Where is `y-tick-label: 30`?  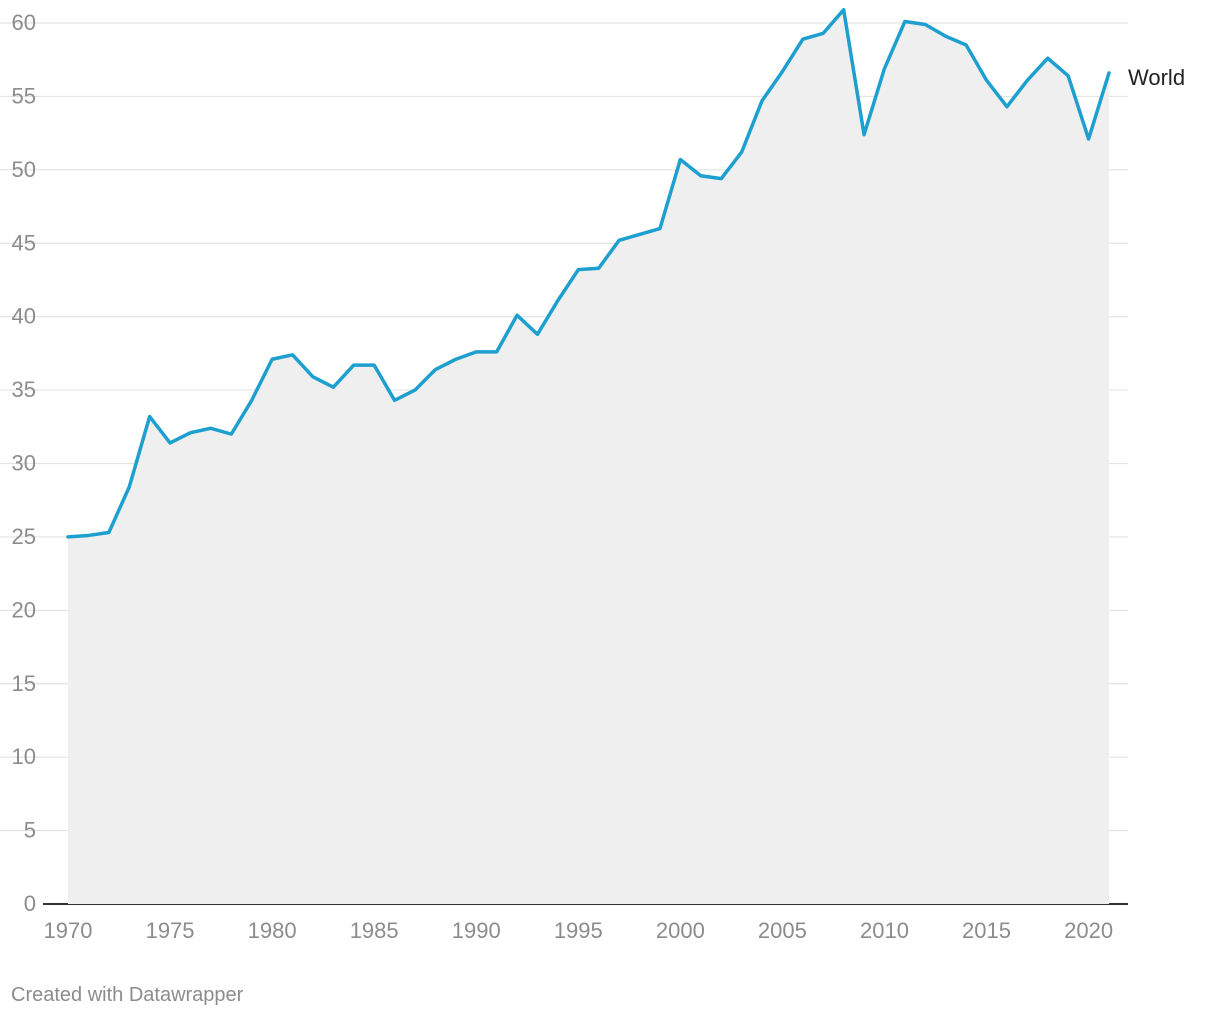
y-tick-label: 30 is located at coordinates (24, 463).